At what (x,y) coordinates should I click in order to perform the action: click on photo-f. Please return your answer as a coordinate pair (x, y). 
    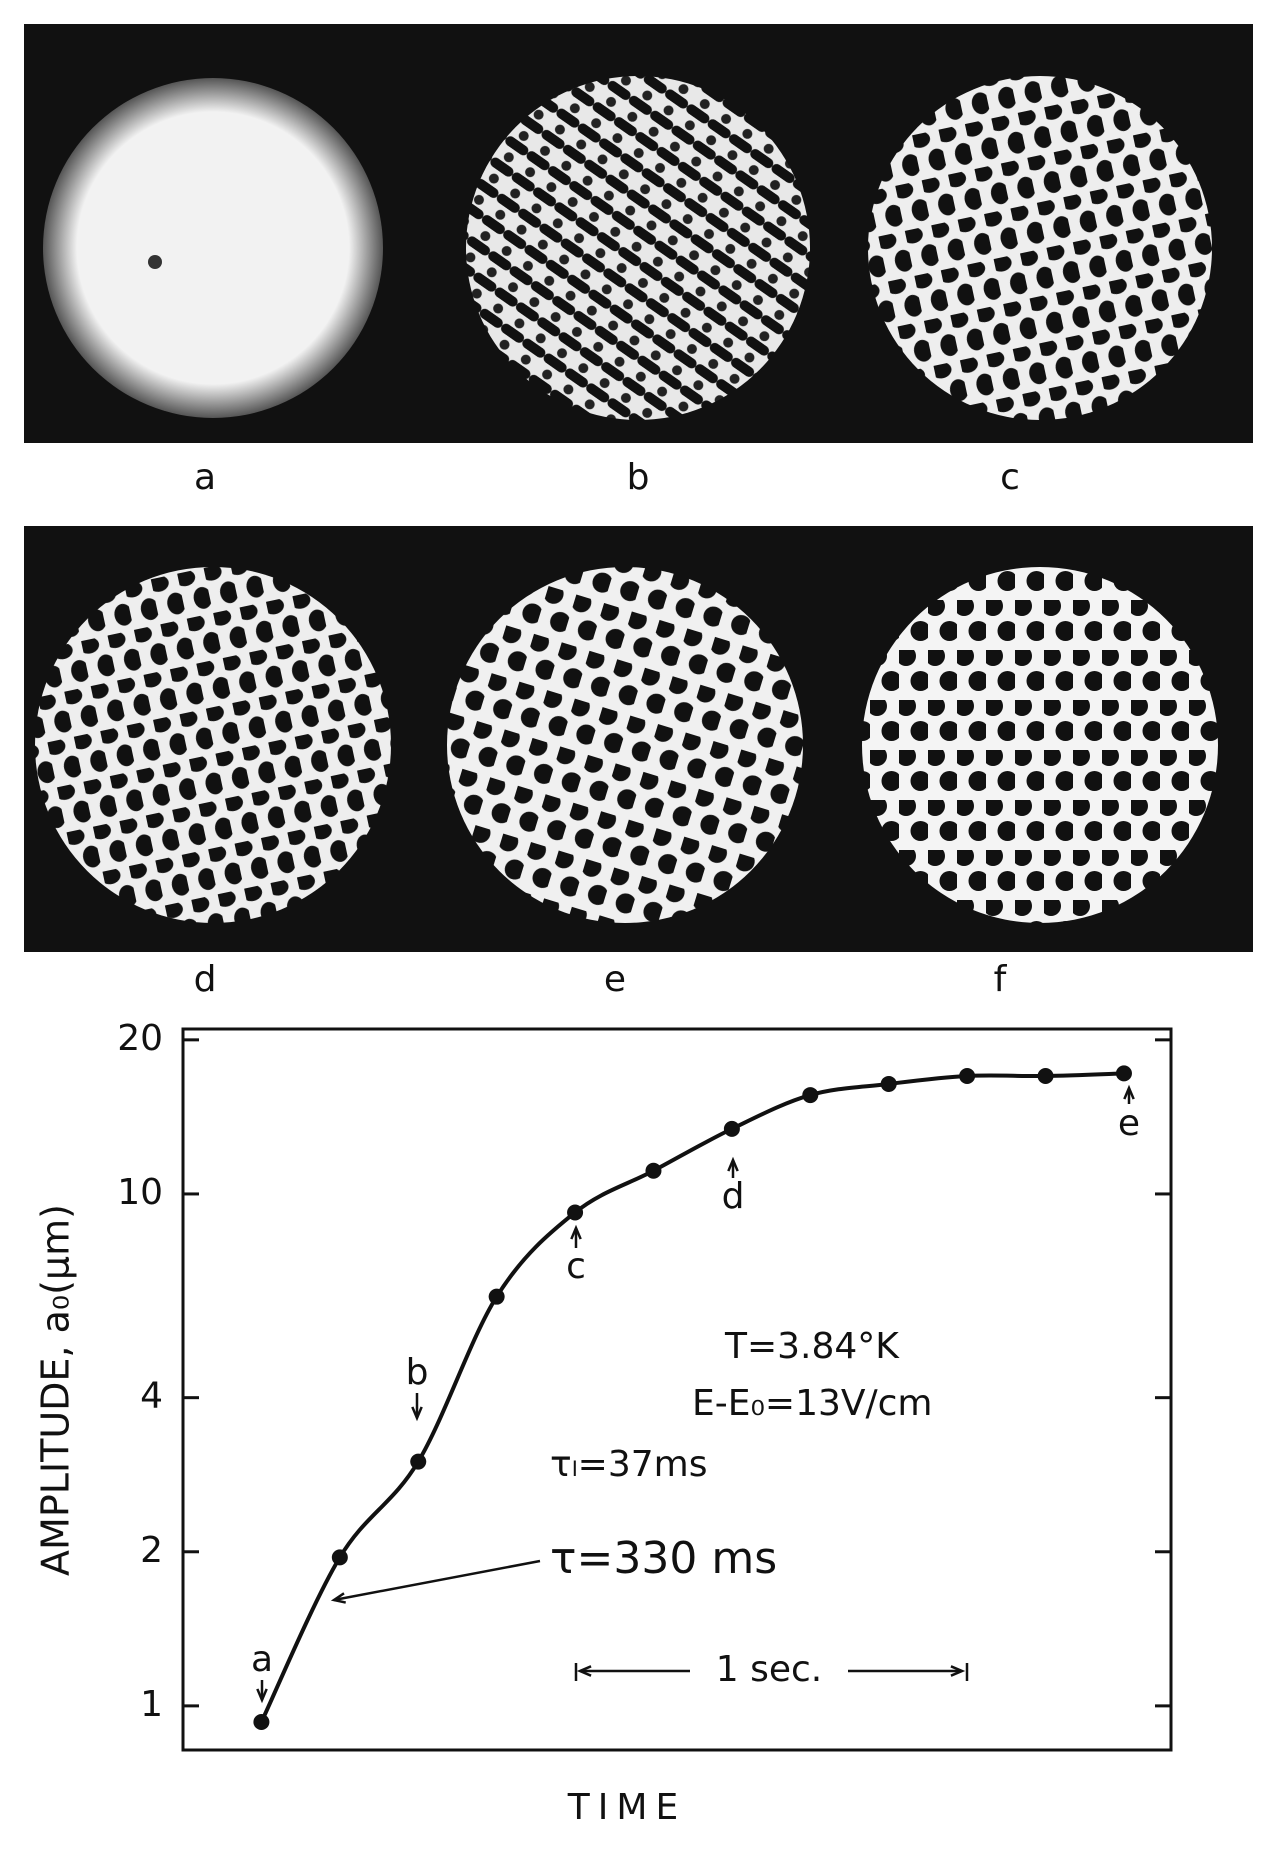
    Looking at the image, I should click on (1040, 745).